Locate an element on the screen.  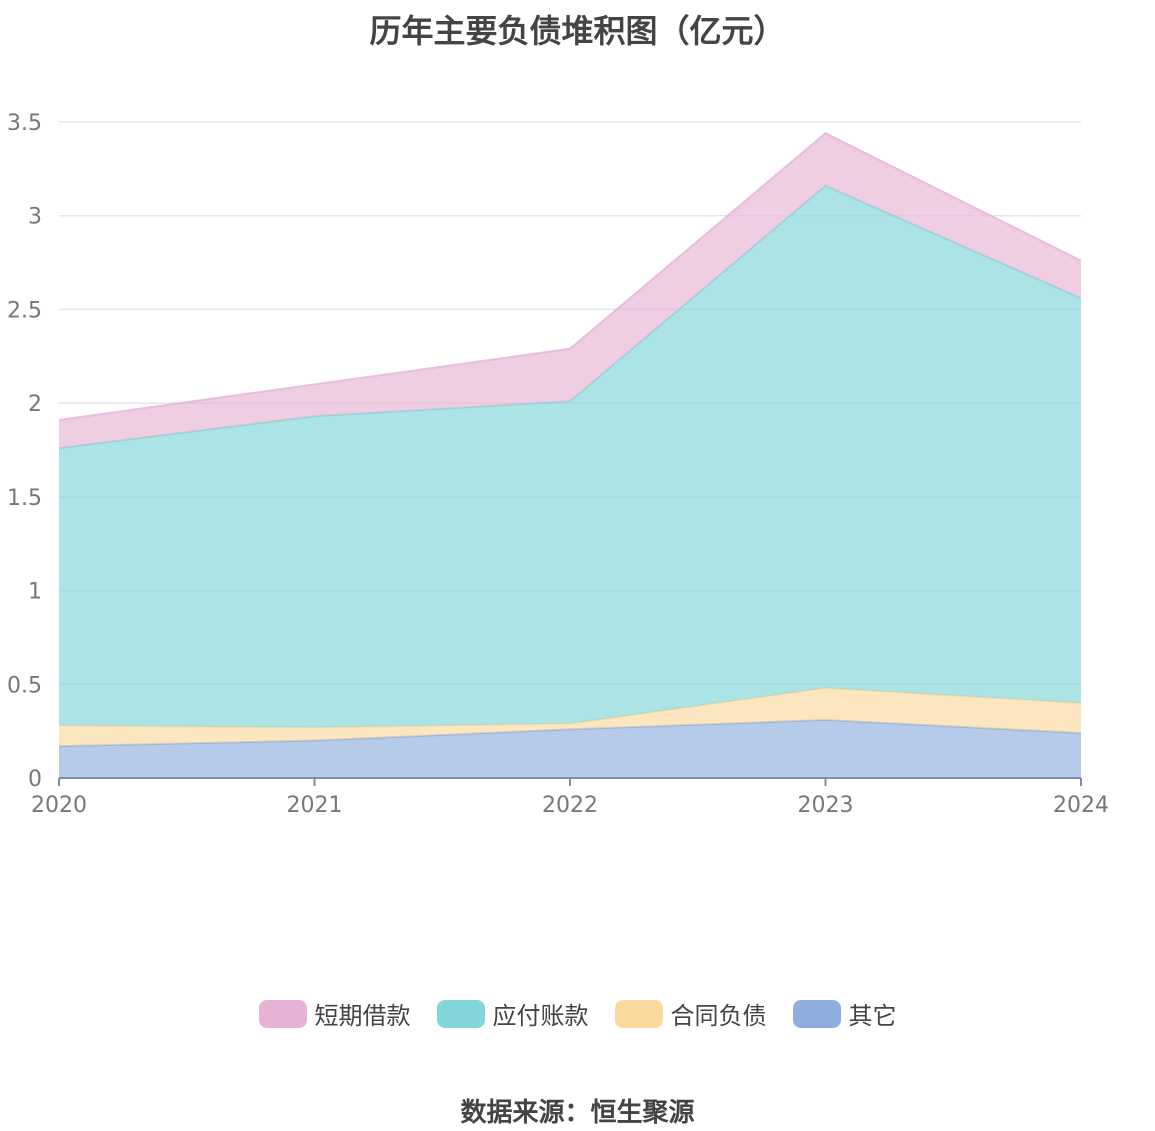
y-tick-label: 3 is located at coordinates (35, 217).